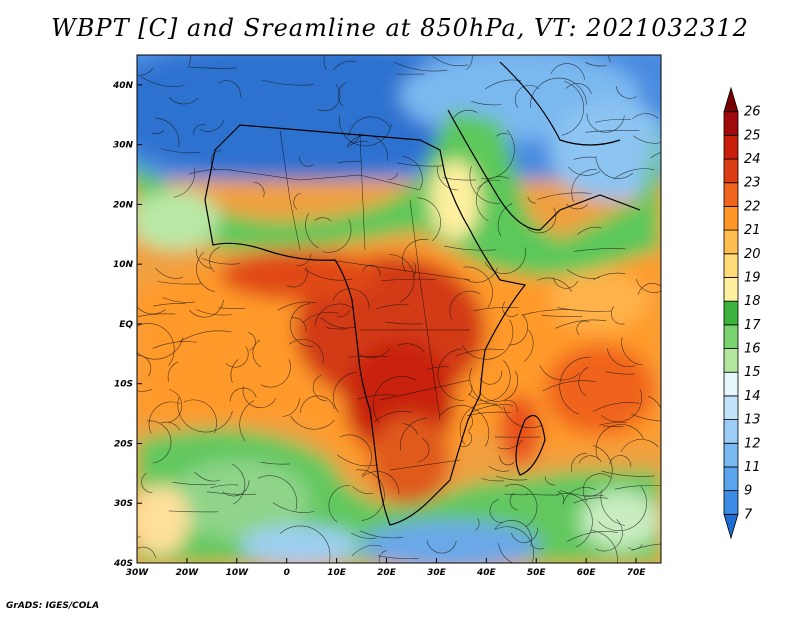 The width and height of the screenshot is (800, 618). Describe the element at coordinates (127, 325) in the screenshot. I see `latitude-axis: 40N 30N 20N 10N EQ 10S 20S 30S 40S` at that location.